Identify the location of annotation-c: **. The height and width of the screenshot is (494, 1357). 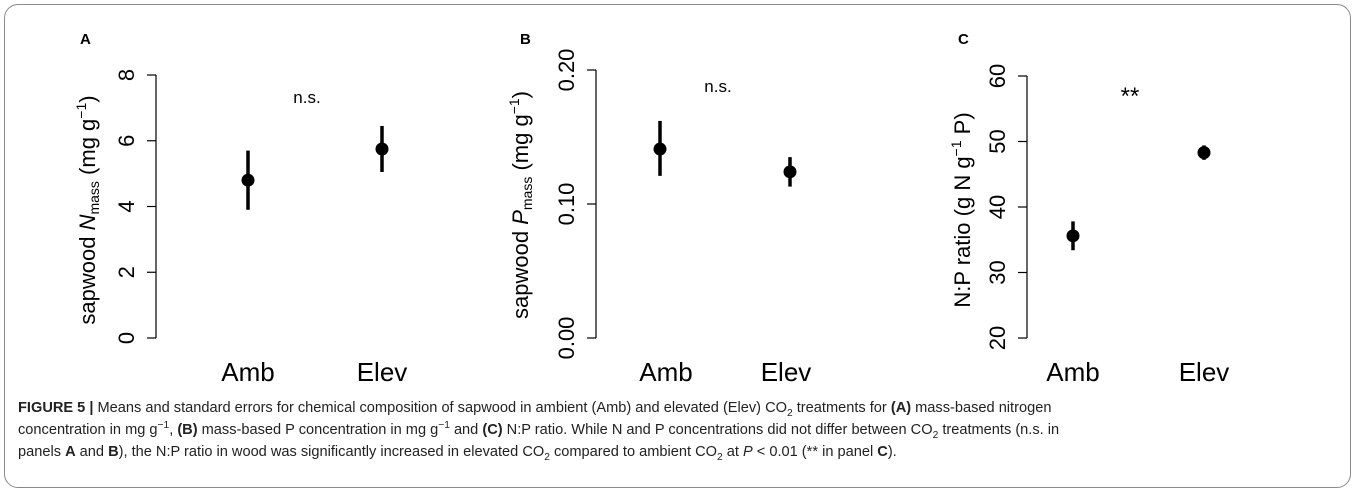
(1130, 96).